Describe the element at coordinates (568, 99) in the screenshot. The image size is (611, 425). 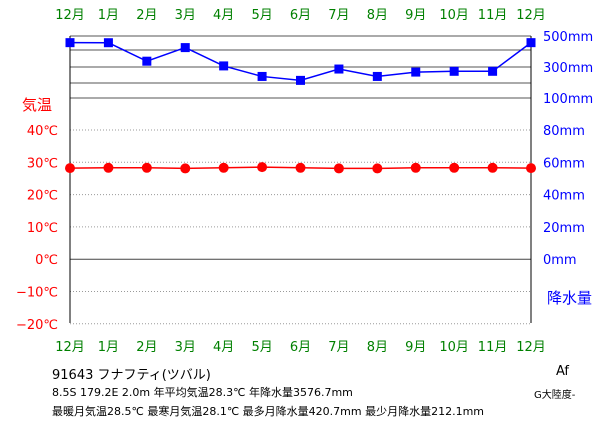
I see `precip-upper-tick-label: 100mm` at that location.